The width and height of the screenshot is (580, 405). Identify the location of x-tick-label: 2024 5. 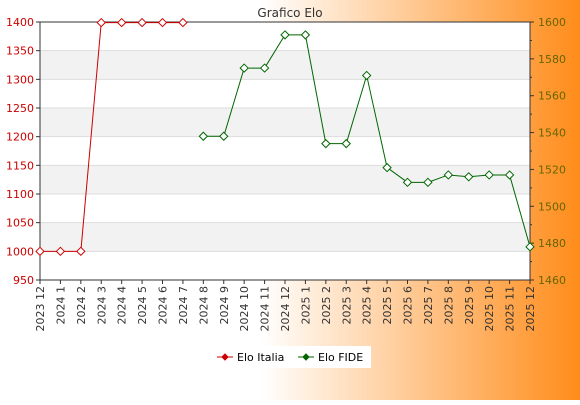
(142, 305).